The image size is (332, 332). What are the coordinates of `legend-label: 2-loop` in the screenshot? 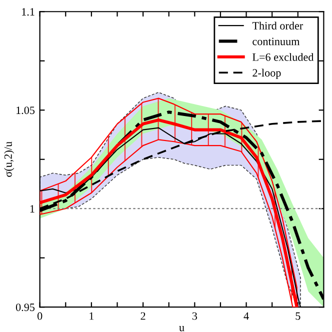 It's located at (266, 73).